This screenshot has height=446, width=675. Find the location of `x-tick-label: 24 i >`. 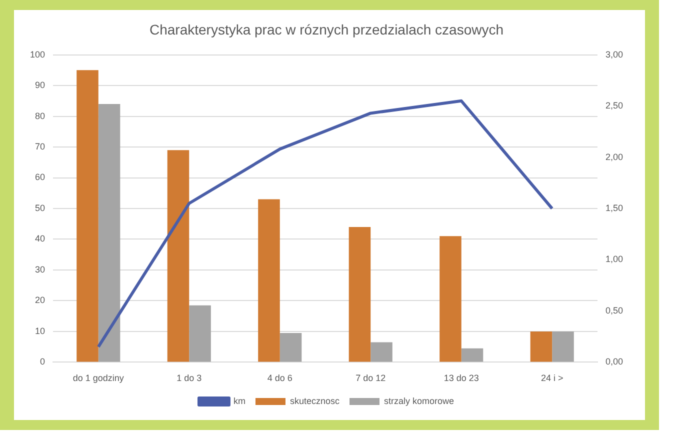

x-tick-label: 24 i > is located at coordinates (552, 378).